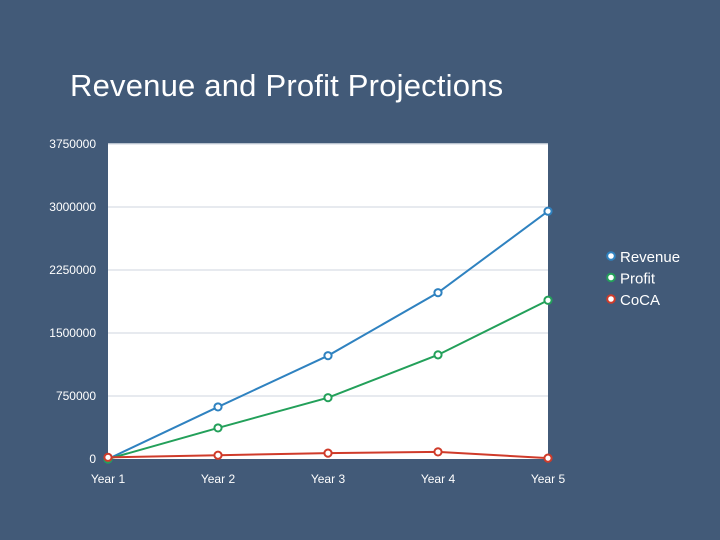  Describe the element at coordinates (638, 279) in the screenshot. I see `legend-label: Profit` at that location.